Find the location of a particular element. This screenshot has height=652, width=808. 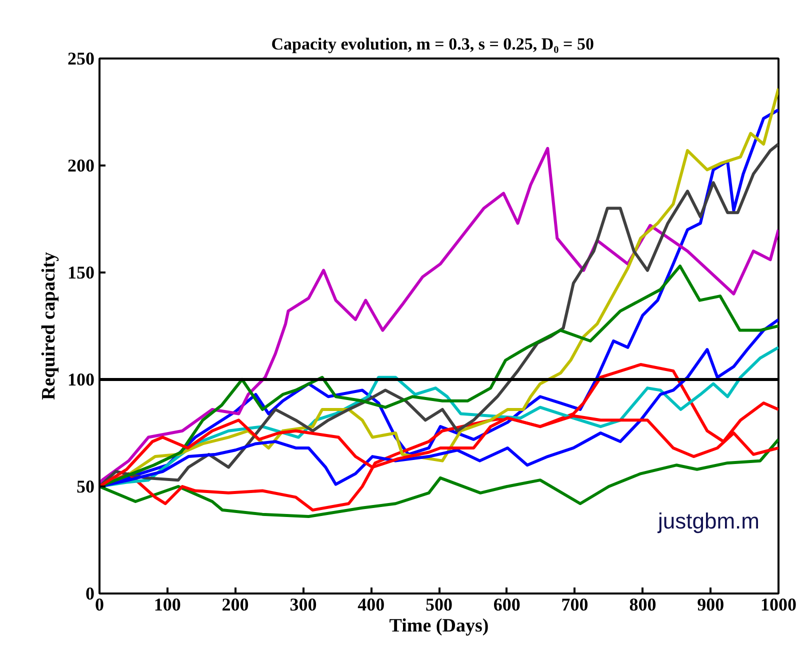

x-tick-label: 400 is located at coordinates (371, 604).